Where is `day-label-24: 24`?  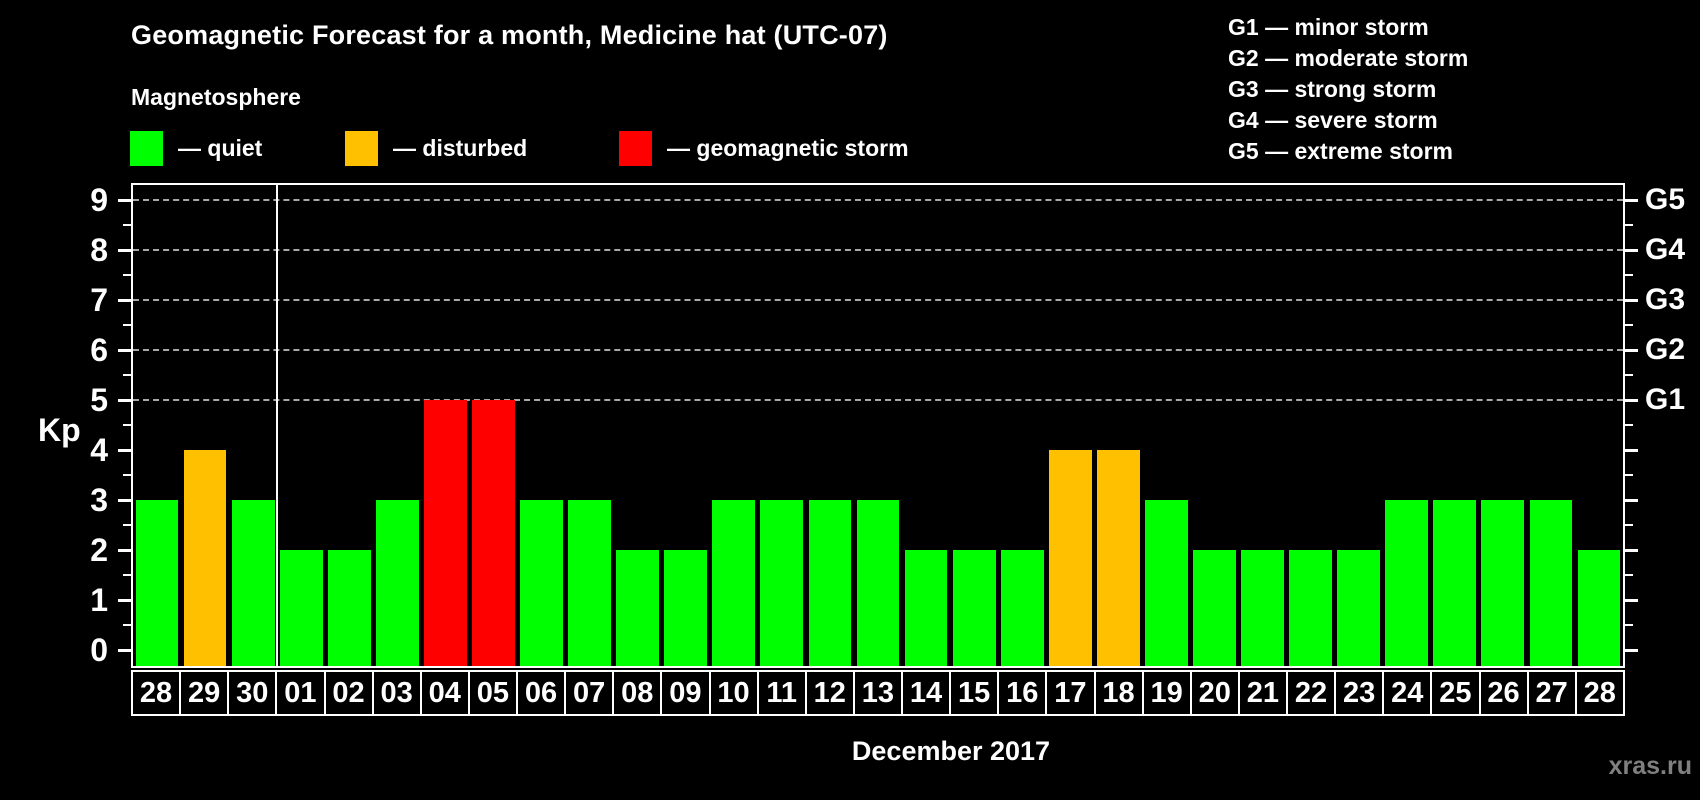 day-label-24: 24 is located at coordinates (1407, 693).